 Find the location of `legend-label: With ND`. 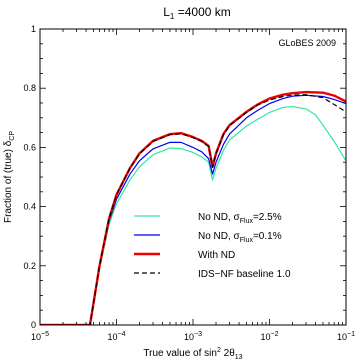

legend-label: With ND is located at coordinates (216, 255).